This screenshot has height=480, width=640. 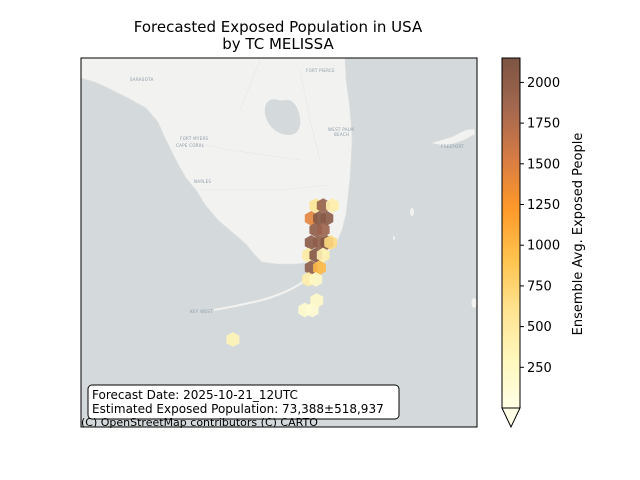 What do you see at coordinates (202, 181) in the screenshot?
I see `place-label-naples: NAPLES` at bounding box center [202, 181].